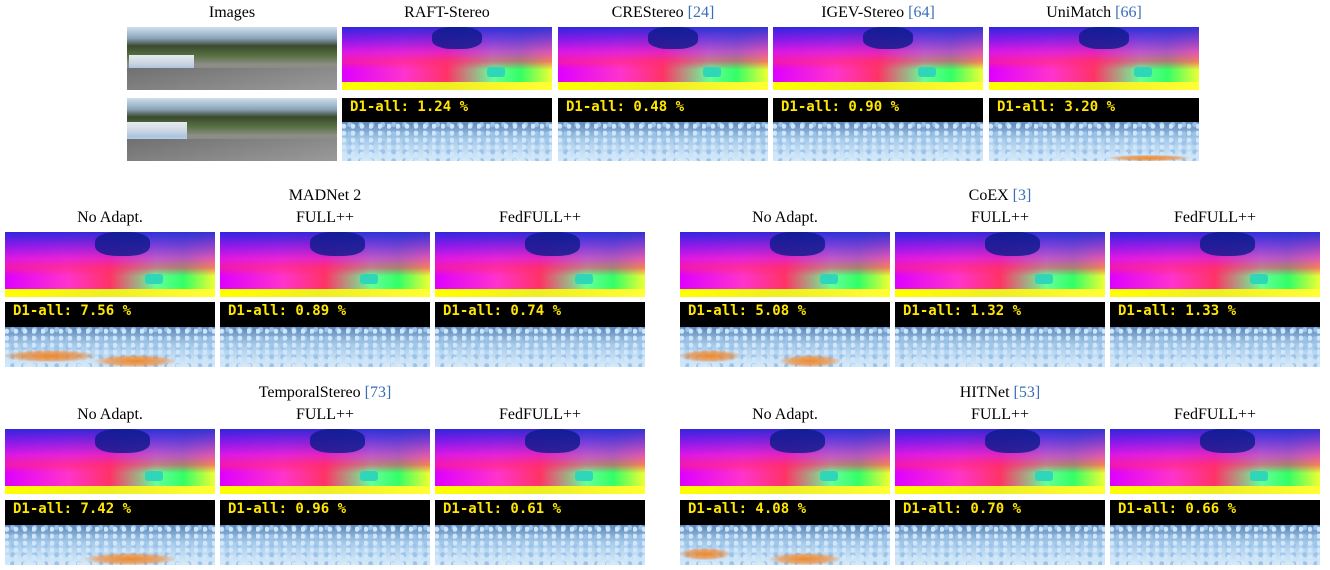 This screenshot has height=570, width=1330. Describe the element at coordinates (701, 12) in the screenshot. I see `citation-link: [24]` at that location.